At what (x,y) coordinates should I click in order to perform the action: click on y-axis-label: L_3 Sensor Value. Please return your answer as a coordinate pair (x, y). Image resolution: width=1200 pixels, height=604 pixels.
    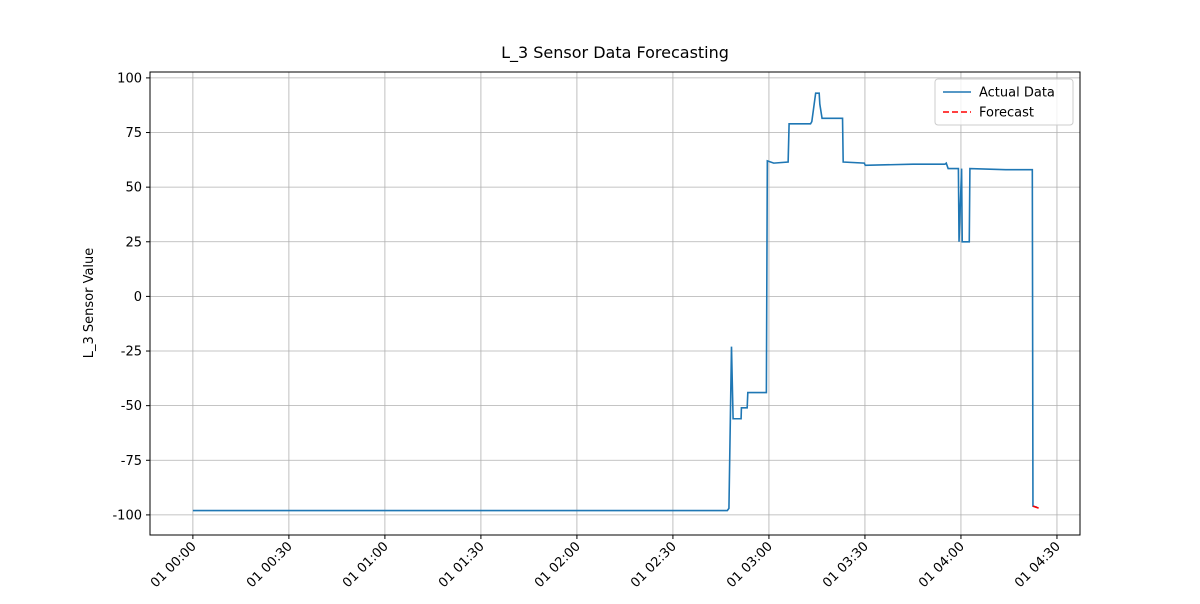
    Looking at the image, I should click on (89, 303).